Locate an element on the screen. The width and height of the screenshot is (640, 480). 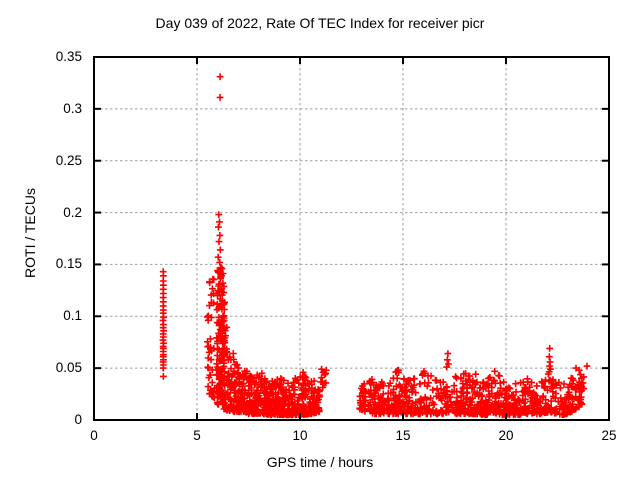
y-tick-label: 0.2 is located at coordinates (72, 212).